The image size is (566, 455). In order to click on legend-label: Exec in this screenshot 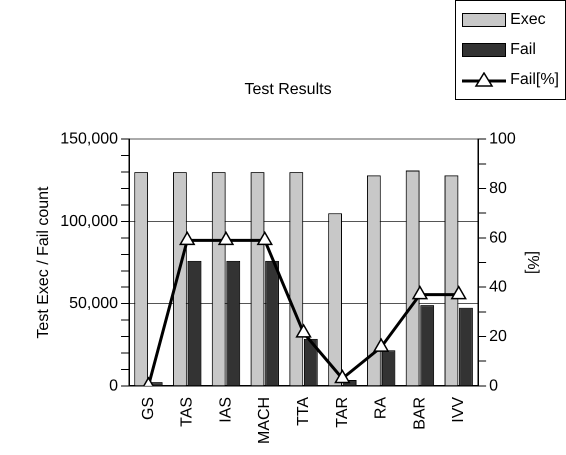, I will do `click(528, 20)`.